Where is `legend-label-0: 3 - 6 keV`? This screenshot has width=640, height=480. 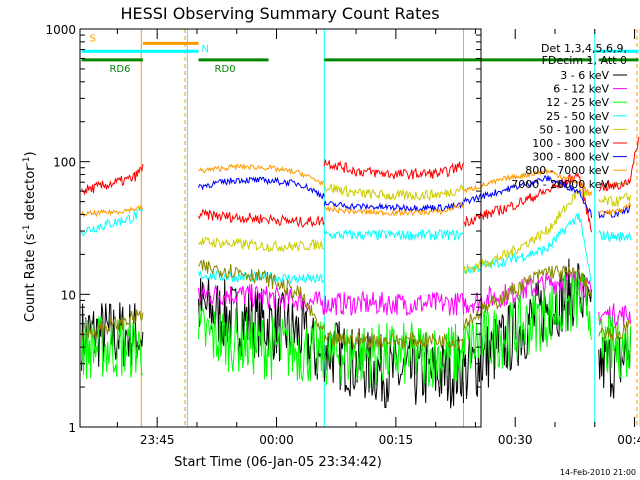
legend-label-0: 3 - 6 keV is located at coordinates (584, 75).